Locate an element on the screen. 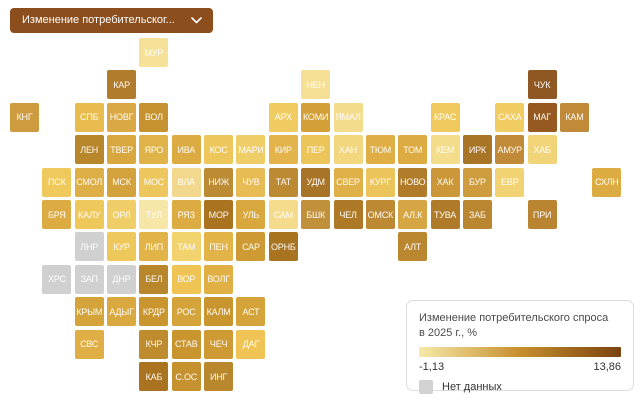  region-tile-ВОЛ: ВОЛ is located at coordinates (154, 117).